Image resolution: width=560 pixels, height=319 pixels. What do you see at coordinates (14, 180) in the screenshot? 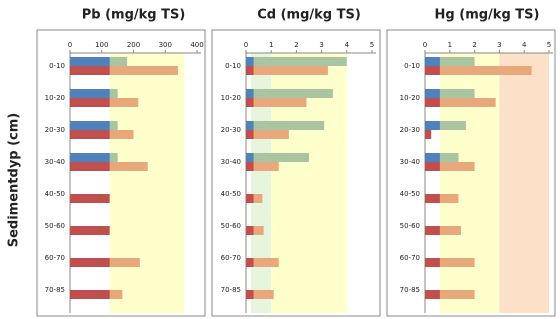
I see `y-axis-title: Sedimentdyp (cm)` at bounding box center [14, 180].